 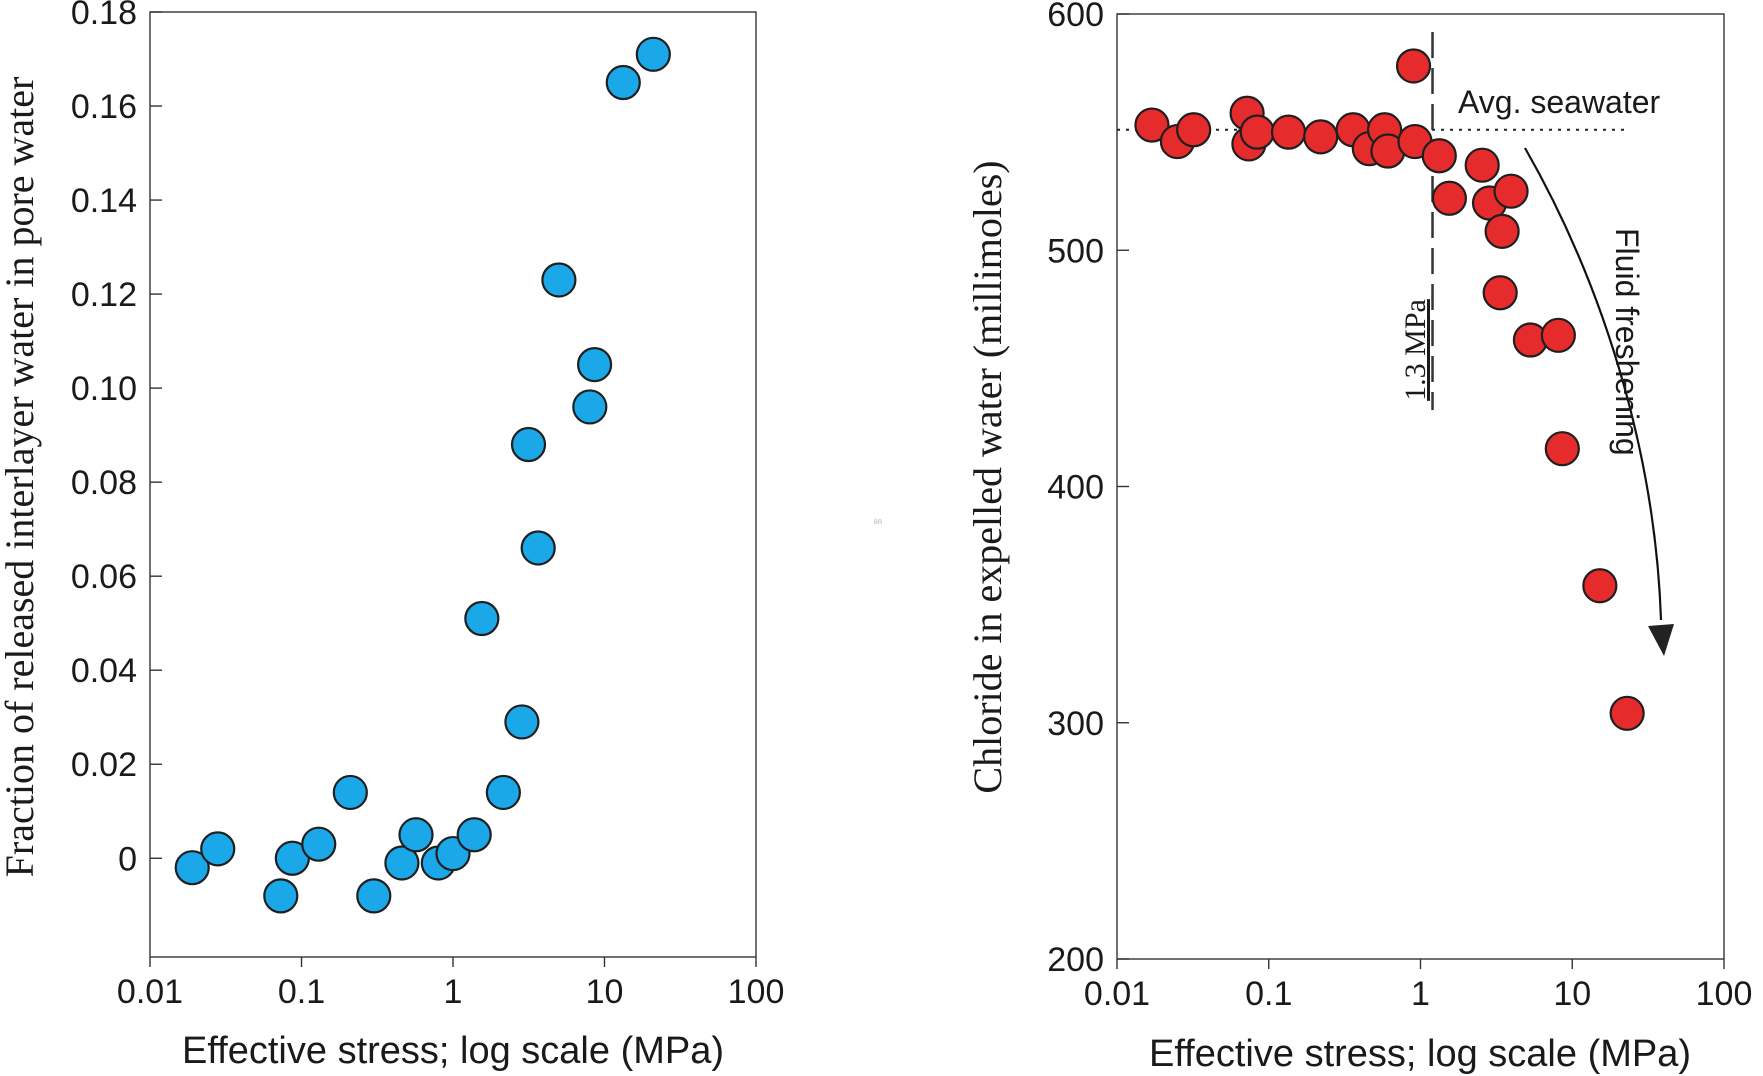 I want to click on left-y-tick-label: 0.06, so click(x=104, y=577).